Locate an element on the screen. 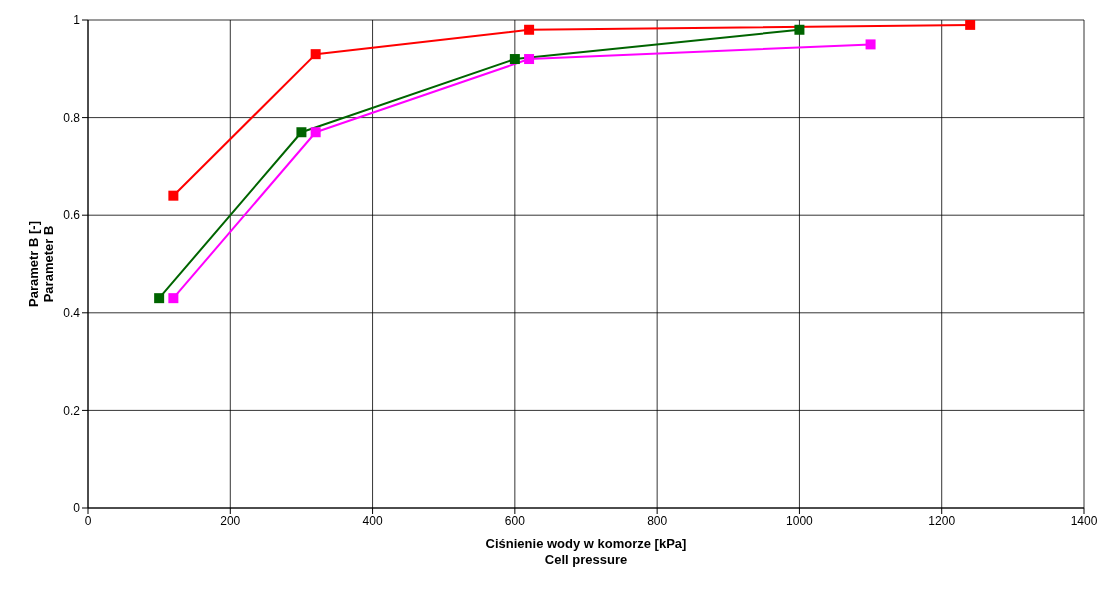 The width and height of the screenshot is (1115, 599). x-tick-label: 200 is located at coordinates (230, 520).